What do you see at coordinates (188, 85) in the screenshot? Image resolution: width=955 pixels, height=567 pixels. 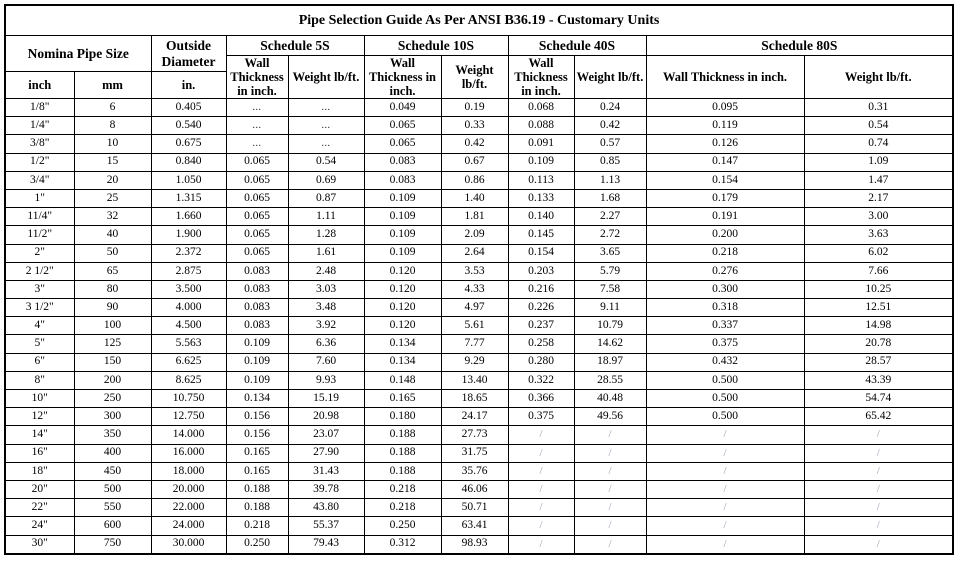 I see `col-header-od-unit: in.` at bounding box center [188, 85].